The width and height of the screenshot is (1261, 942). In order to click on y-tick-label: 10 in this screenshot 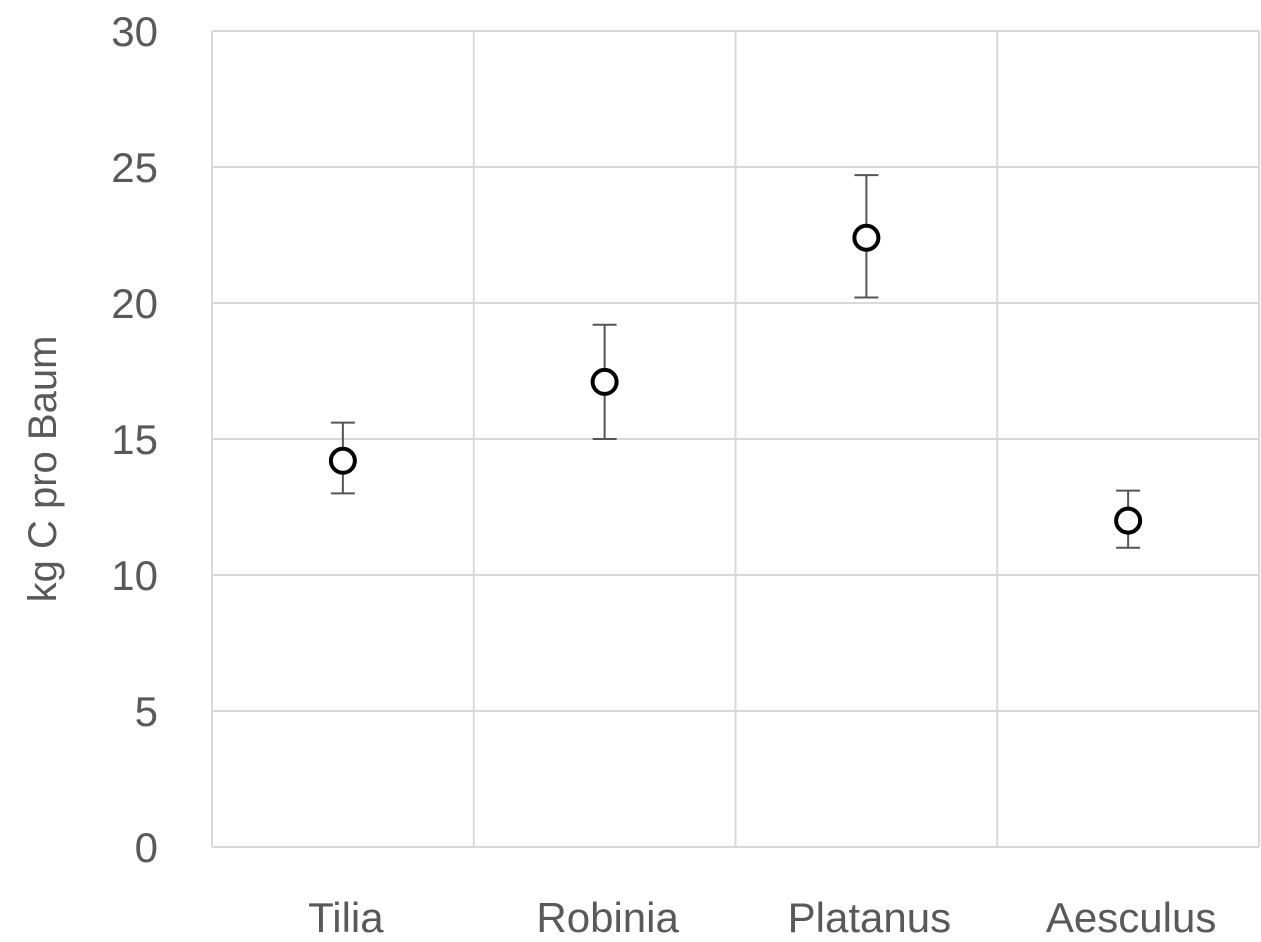, I will do `click(134, 575)`.